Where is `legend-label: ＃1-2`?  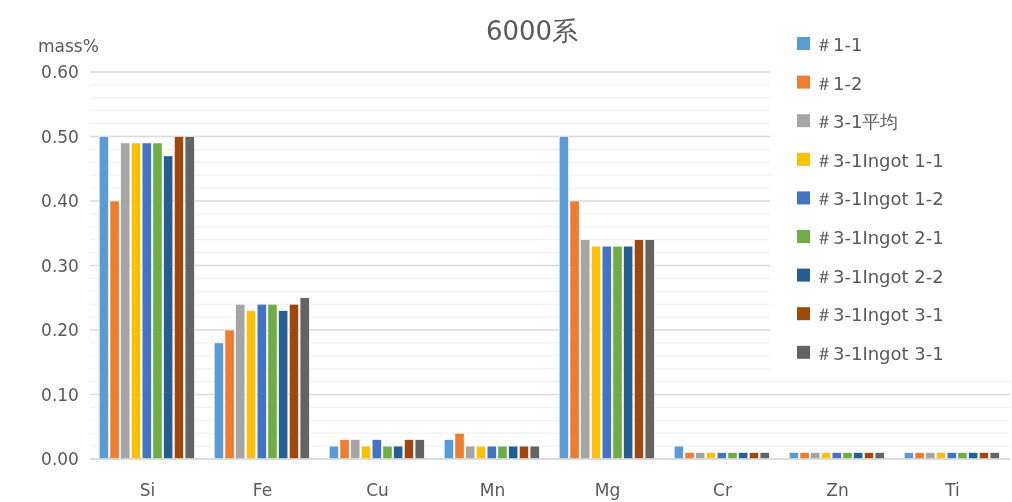
legend-label: ＃1-2 is located at coordinates (839, 83).